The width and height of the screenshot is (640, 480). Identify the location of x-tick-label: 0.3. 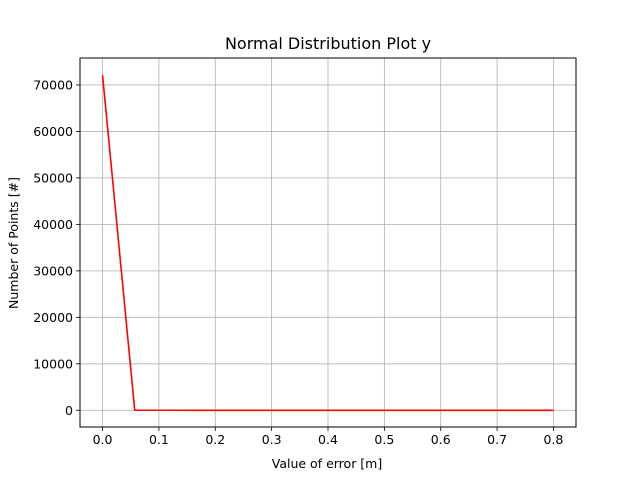
(272, 439).